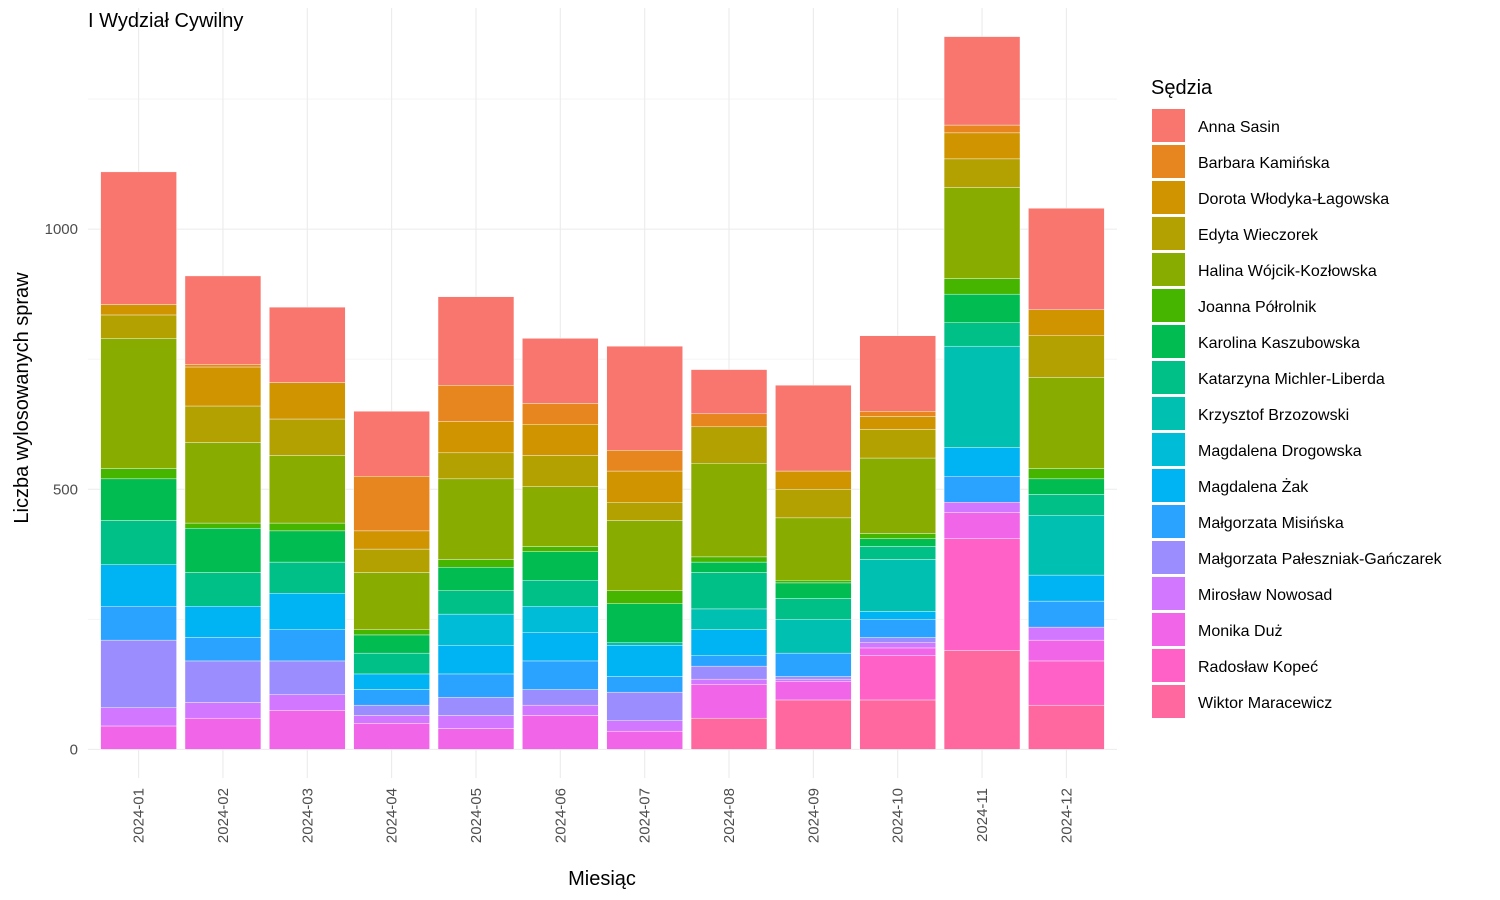 The width and height of the screenshot is (1500, 900). I want to click on x-tick-label: 2024-10, so click(898, 815).